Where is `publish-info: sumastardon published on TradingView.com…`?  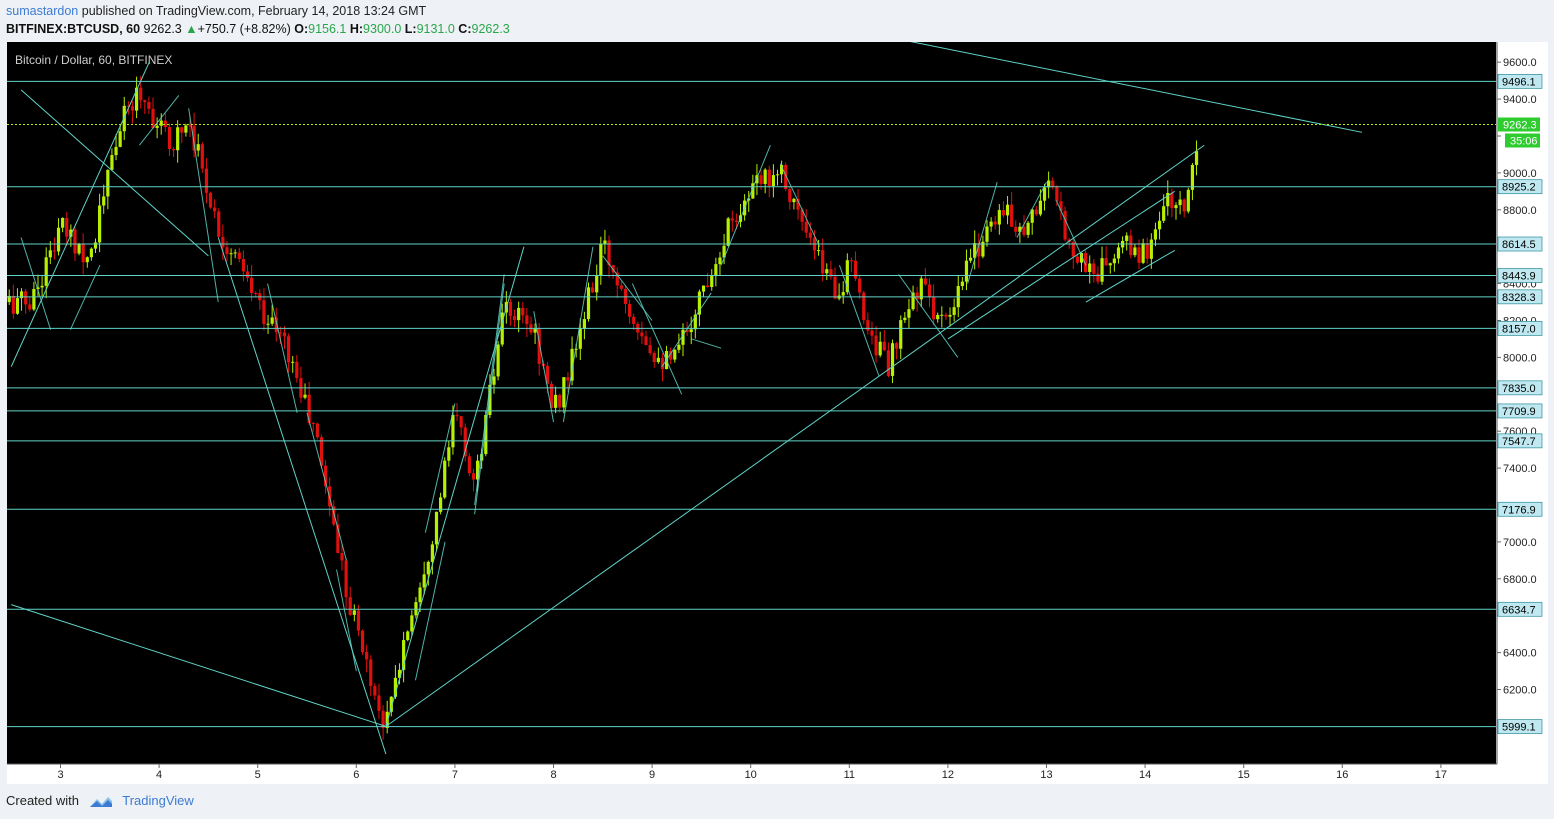 publish-info: sumastardon published on TradingView.com… is located at coordinates (216, 11).